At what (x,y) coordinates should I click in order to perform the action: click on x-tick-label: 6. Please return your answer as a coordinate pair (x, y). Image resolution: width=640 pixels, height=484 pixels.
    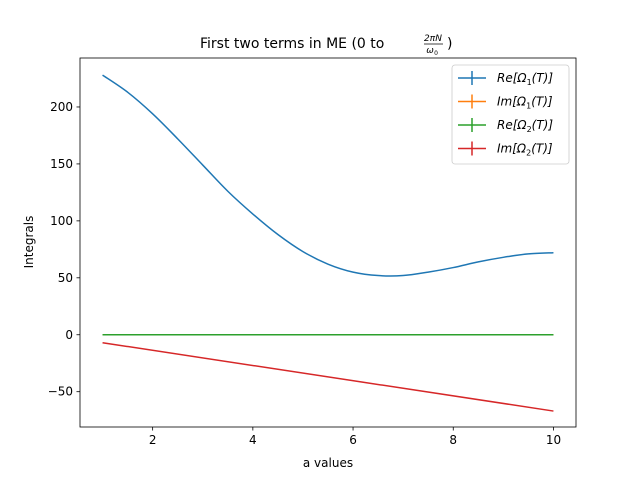
    Looking at the image, I should click on (353, 440).